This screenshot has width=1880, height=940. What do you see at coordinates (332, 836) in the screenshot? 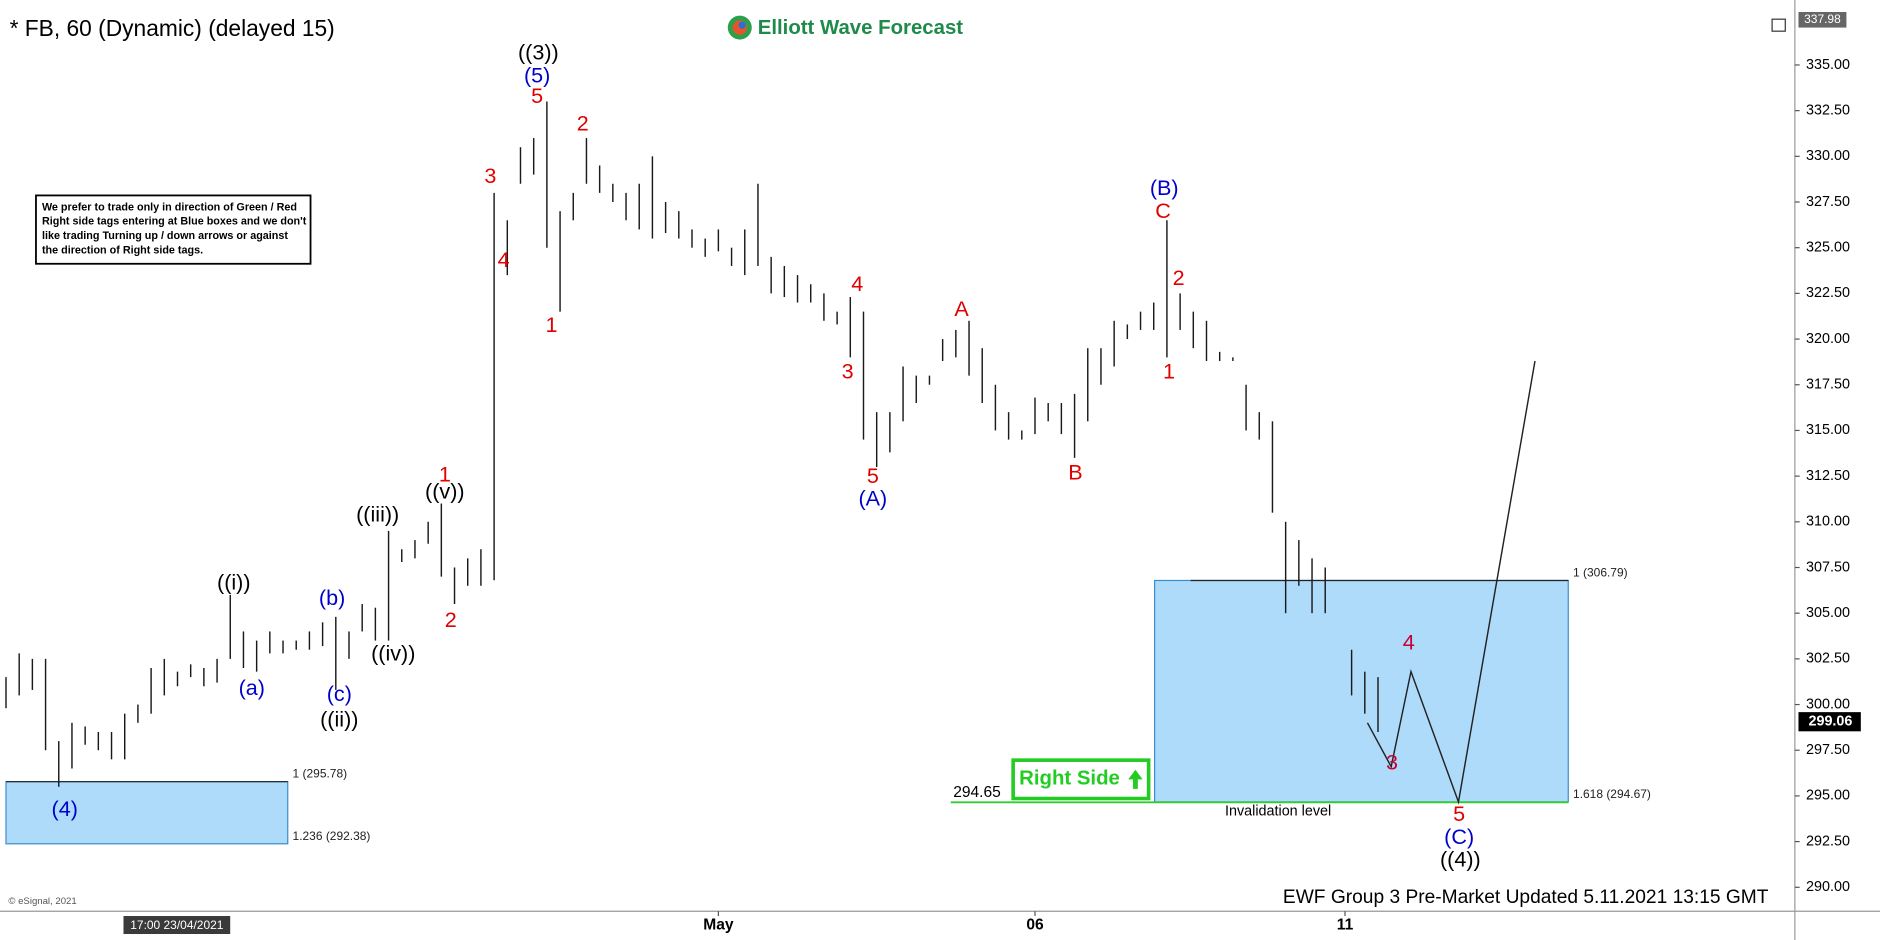
I see `box-label: 1.236 (292.38)` at bounding box center [332, 836].